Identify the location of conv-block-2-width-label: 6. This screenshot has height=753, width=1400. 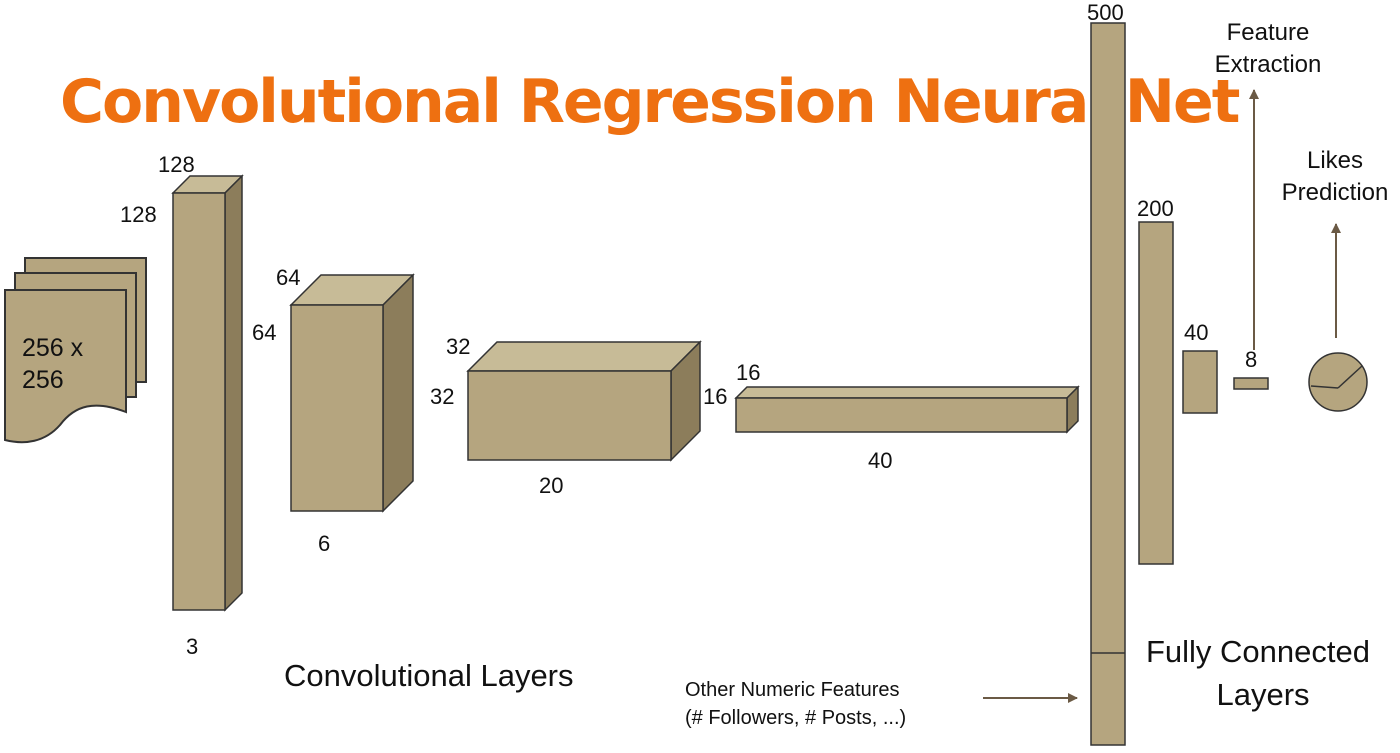
(324, 543).